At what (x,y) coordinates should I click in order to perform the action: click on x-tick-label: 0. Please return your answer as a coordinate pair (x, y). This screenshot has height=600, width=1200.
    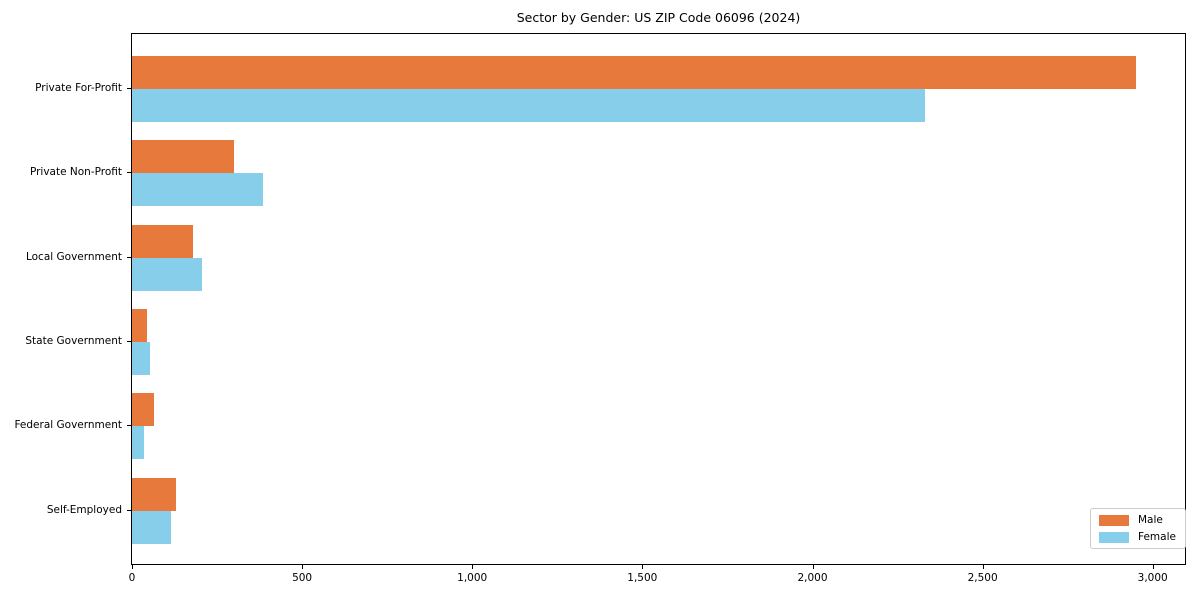
    Looking at the image, I should click on (132, 578).